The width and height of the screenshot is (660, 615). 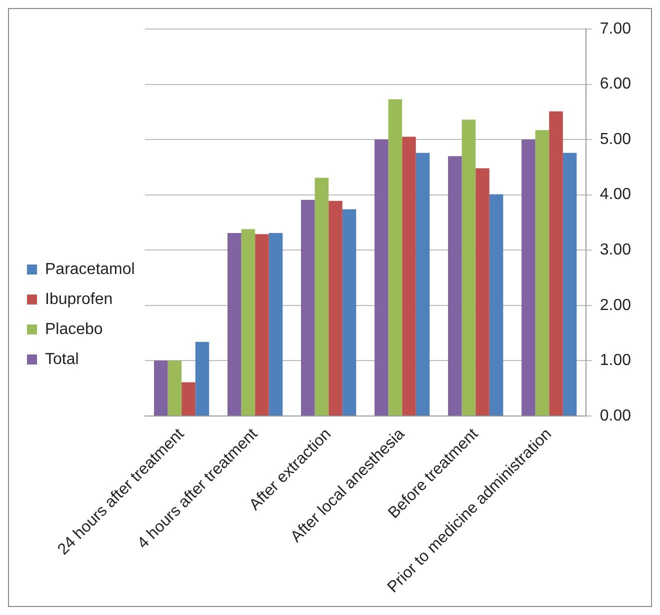 What do you see at coordinates (90, 269) in the screenshot?
I see `legend-label: Paracetamol` at bounding box center [90, 269].